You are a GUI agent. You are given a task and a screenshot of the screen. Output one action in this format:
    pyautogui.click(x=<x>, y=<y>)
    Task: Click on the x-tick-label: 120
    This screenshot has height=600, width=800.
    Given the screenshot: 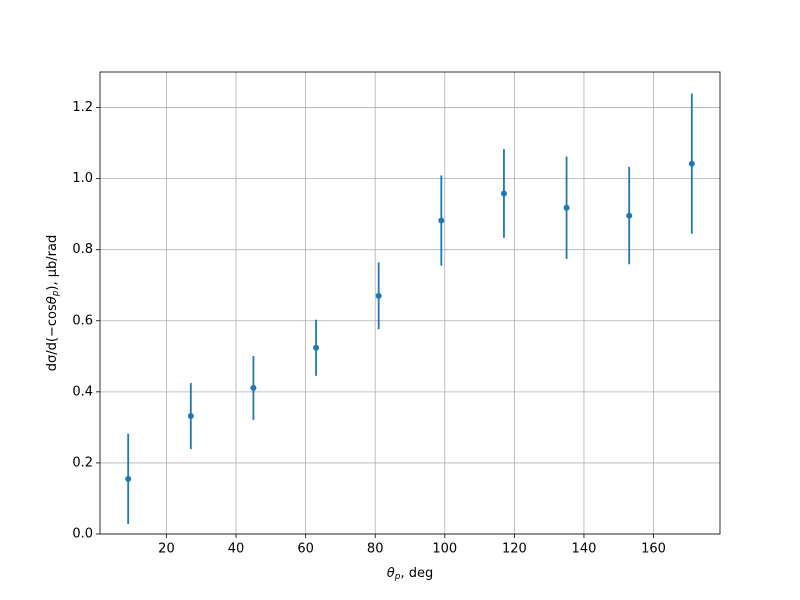 What is the action you would take?
    pyautogui.click(x=514, y=549)
    